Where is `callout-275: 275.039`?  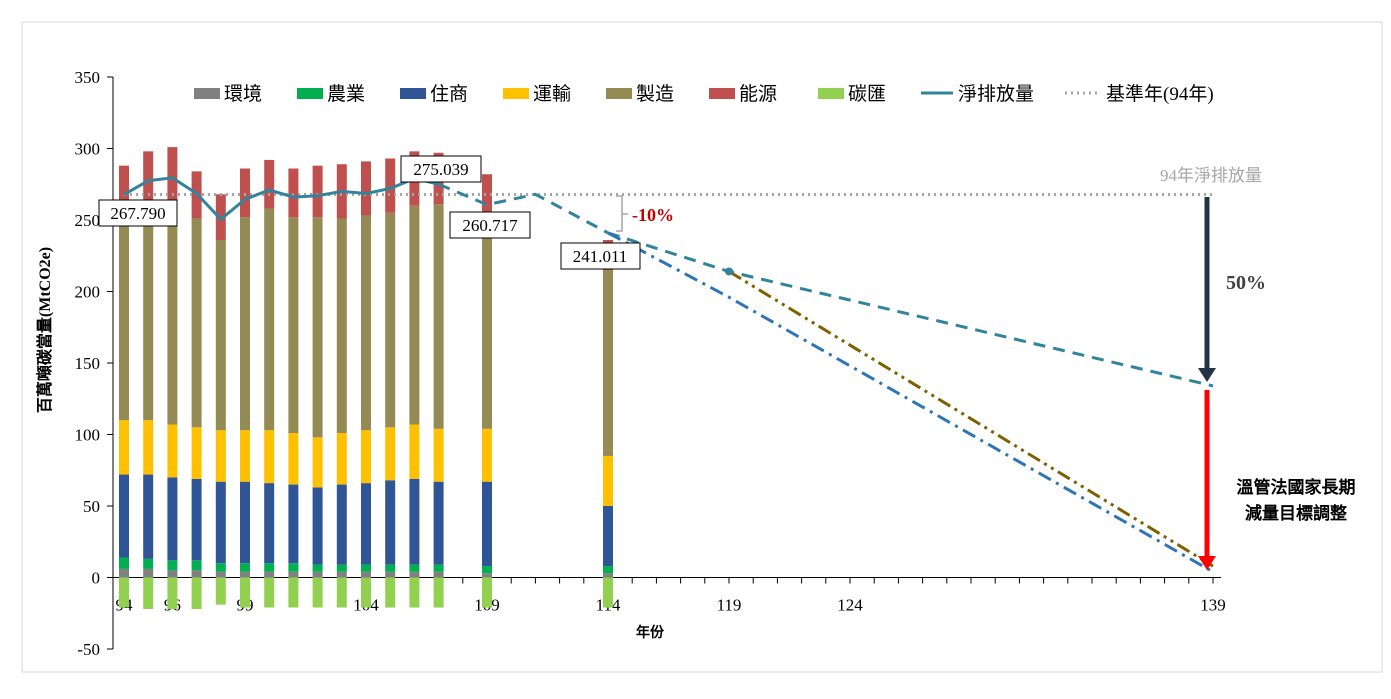 callout-275: 275.039 is located at coordinates (441, 169).